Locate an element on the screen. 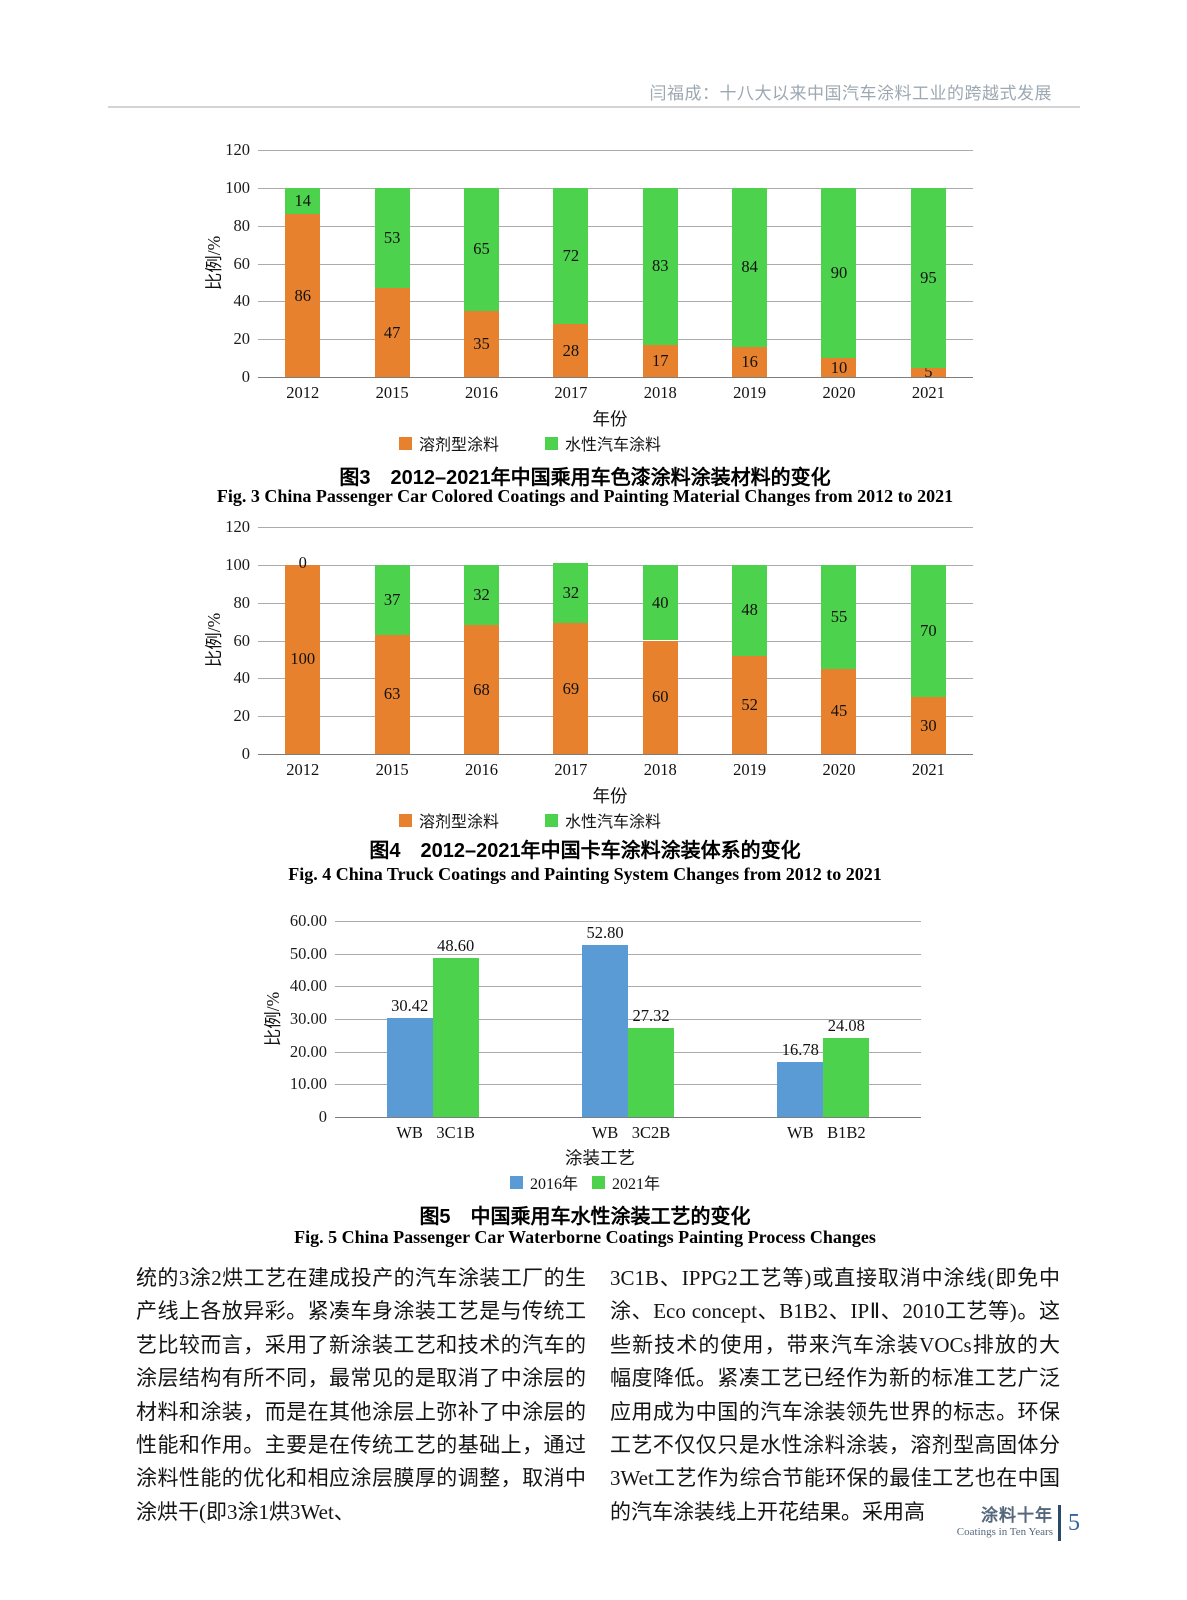 This screenshot has height=1600, width=1187. x-tick-label: 3C2B is located at coordinates (651, 1132).